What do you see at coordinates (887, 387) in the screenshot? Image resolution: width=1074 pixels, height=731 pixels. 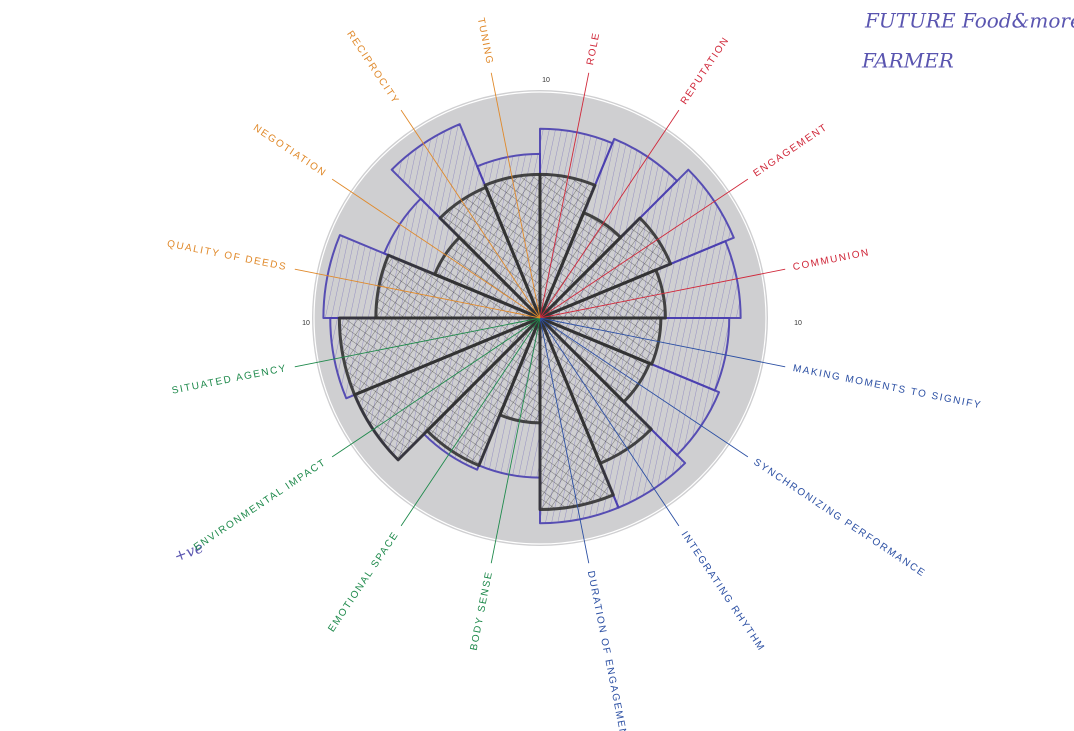 I see `axis-label: MAKING MOMENTS TO SIGNIFY` at bounding box center [887, 387].